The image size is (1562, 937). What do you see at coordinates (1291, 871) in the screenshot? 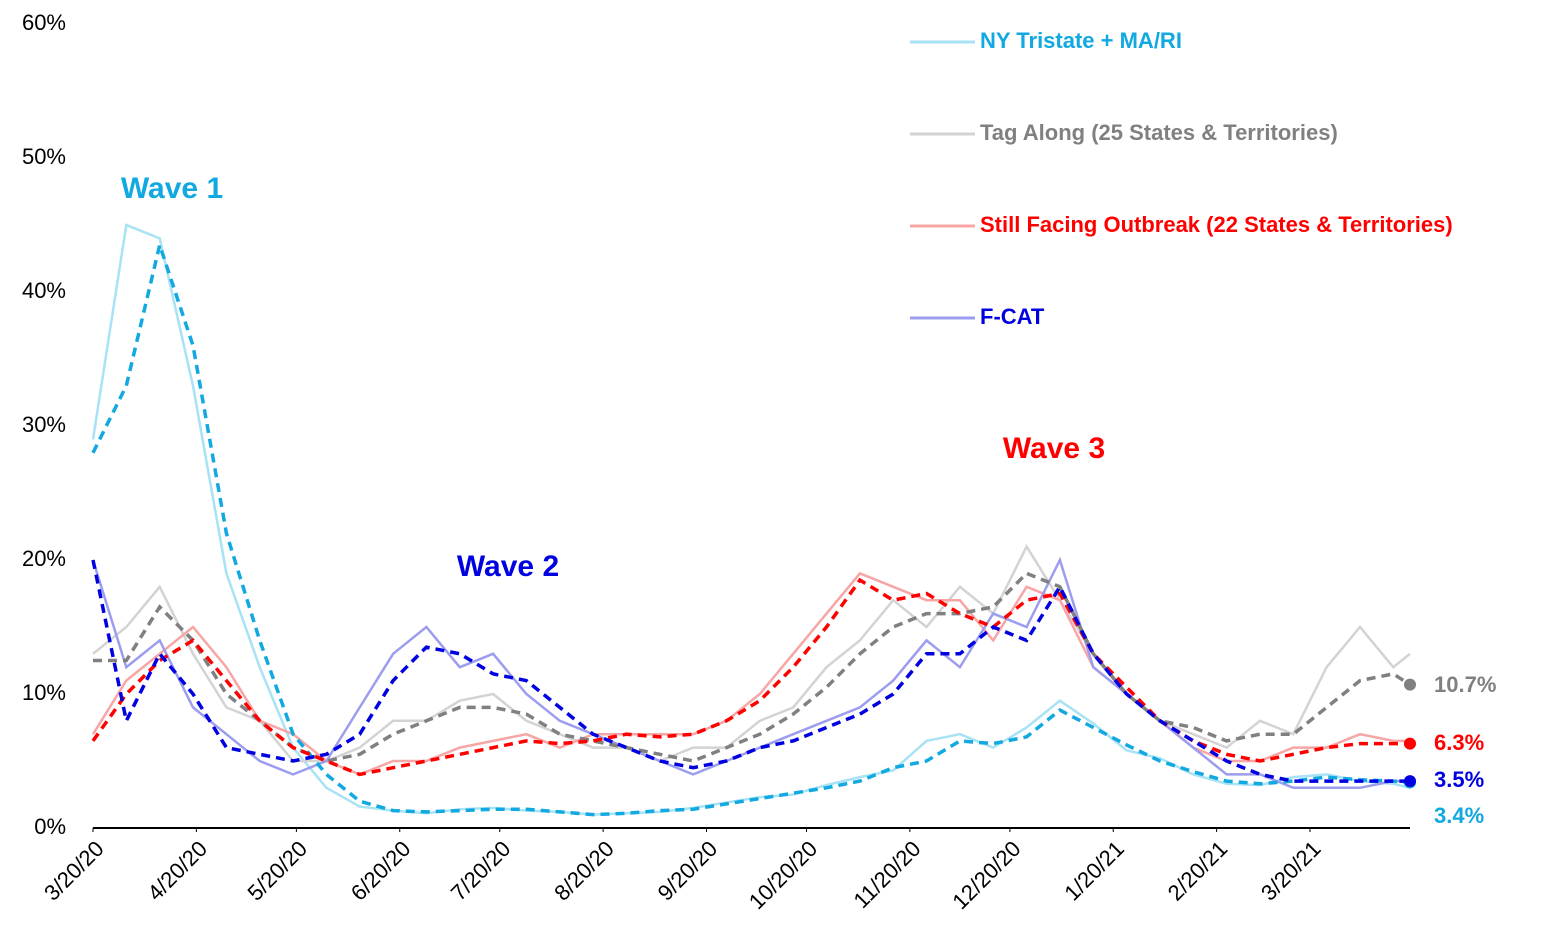
I see `x-tick-label: 3/20/21` at bounding box center [1291, 871].